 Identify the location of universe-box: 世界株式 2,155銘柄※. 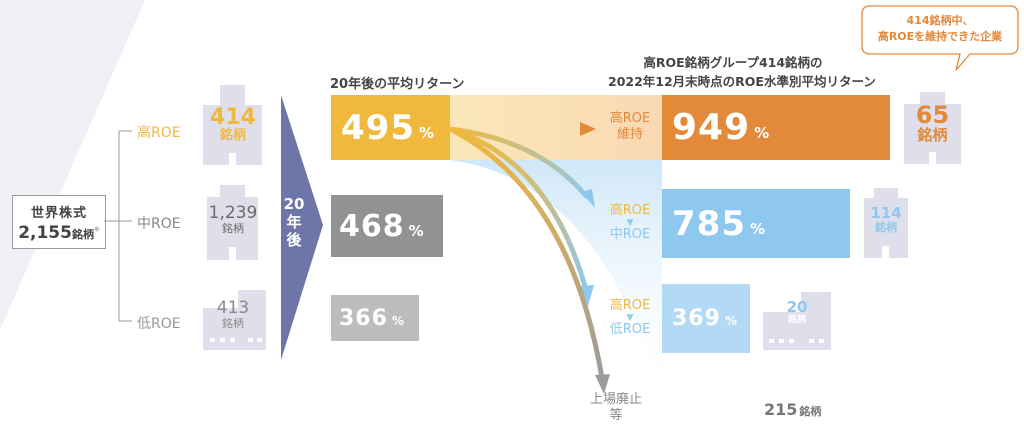
(59, 222).